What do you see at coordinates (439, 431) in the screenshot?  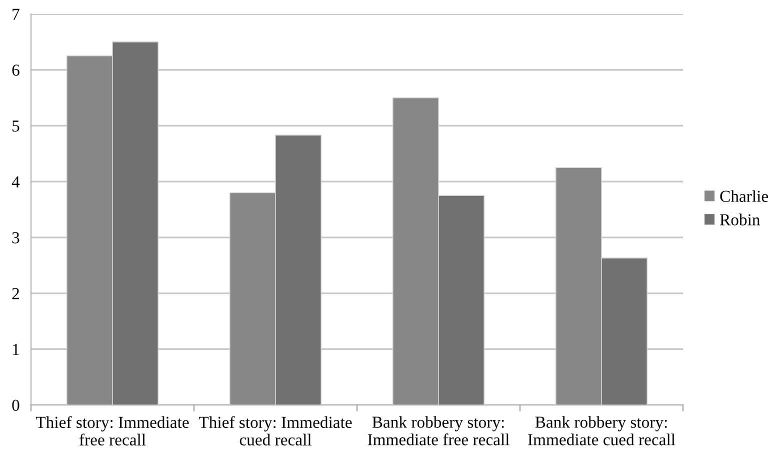 I see `x-tick-label: Bank robbery story: Immediate free recall` at bounding box center [439, 431].